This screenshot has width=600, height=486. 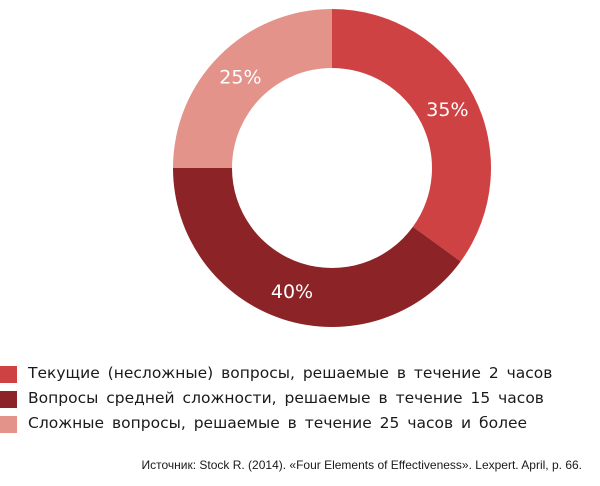 What do you see at coordinates (447, 110) in the screenshot?
I see `data-label: 35%` at bounding box center [447, 110].